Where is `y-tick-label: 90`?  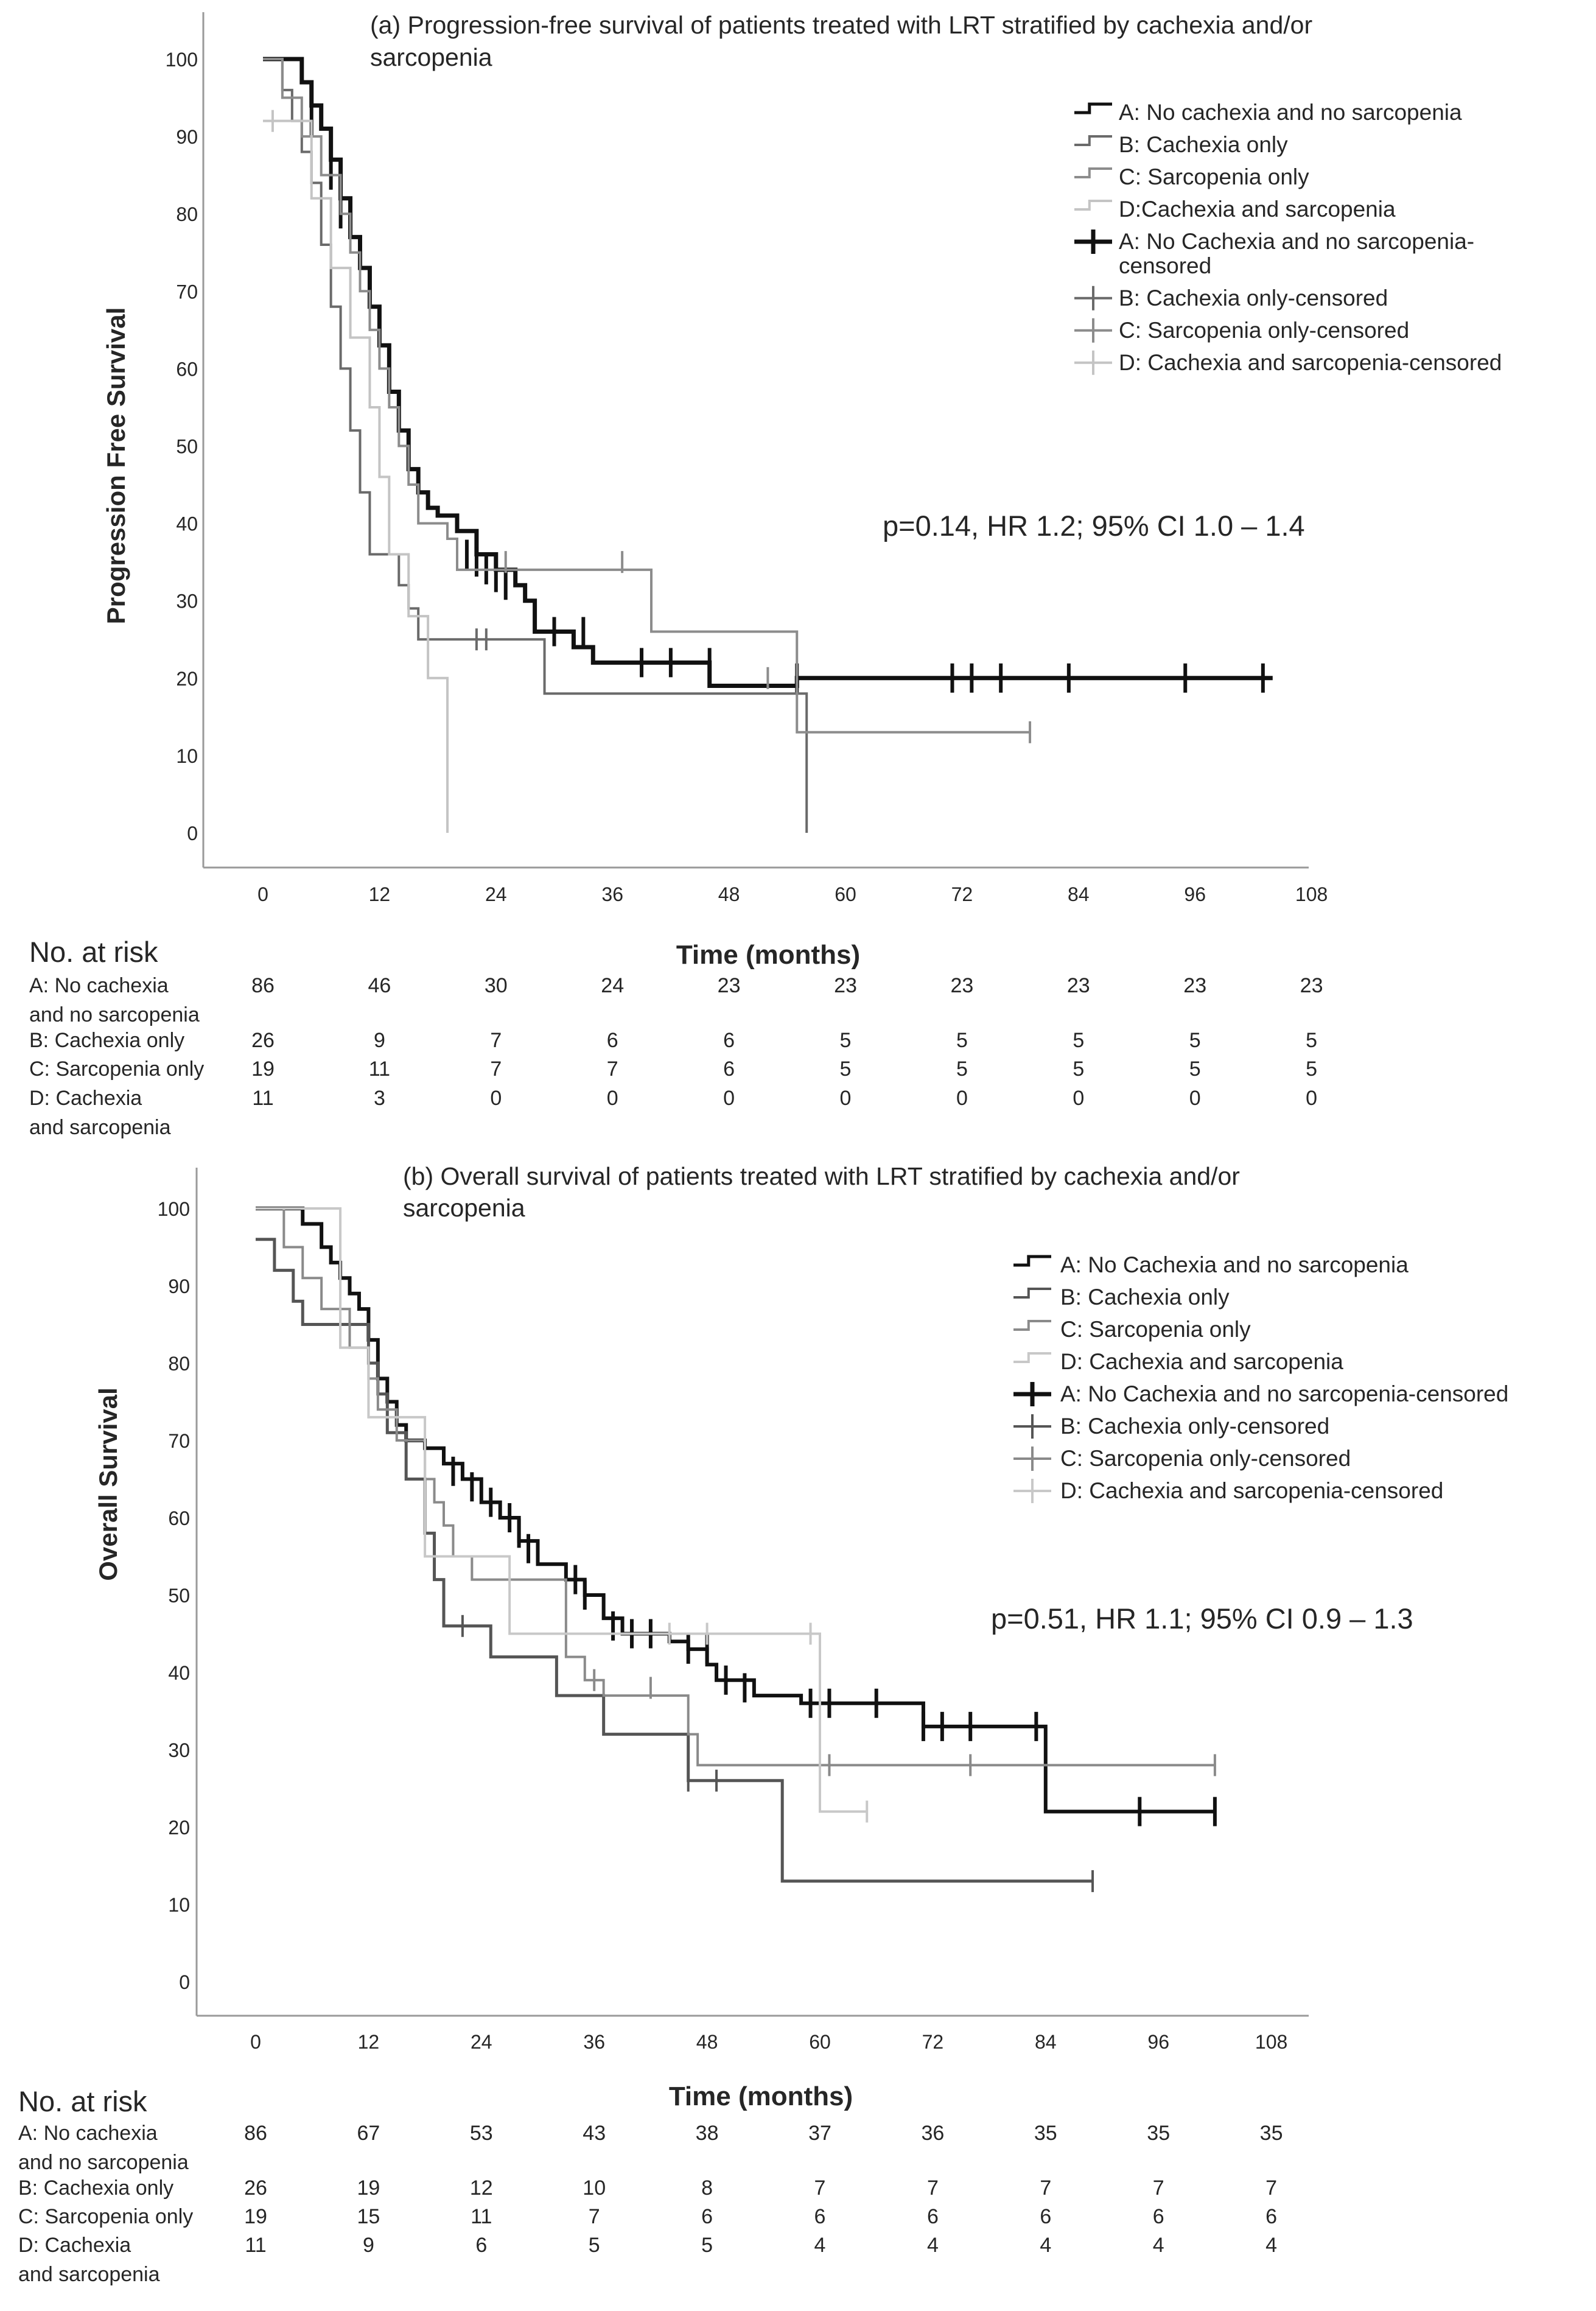 y-tick-label: 90 is located at coordinates (179, 1286).